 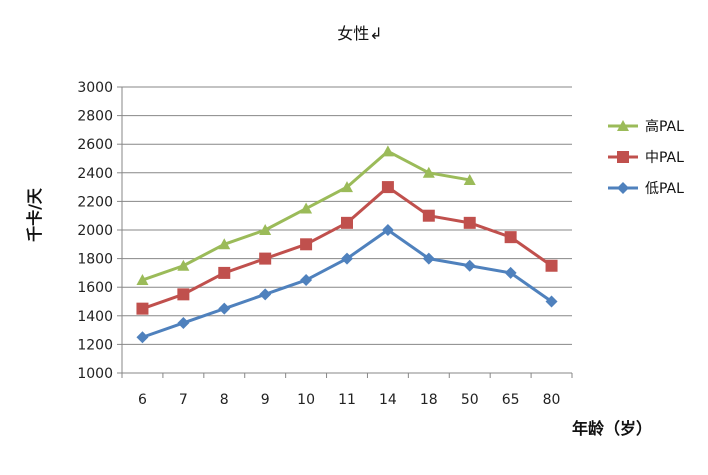 I want to click on y-tick-label: 1400, so click(x=95, y=317).